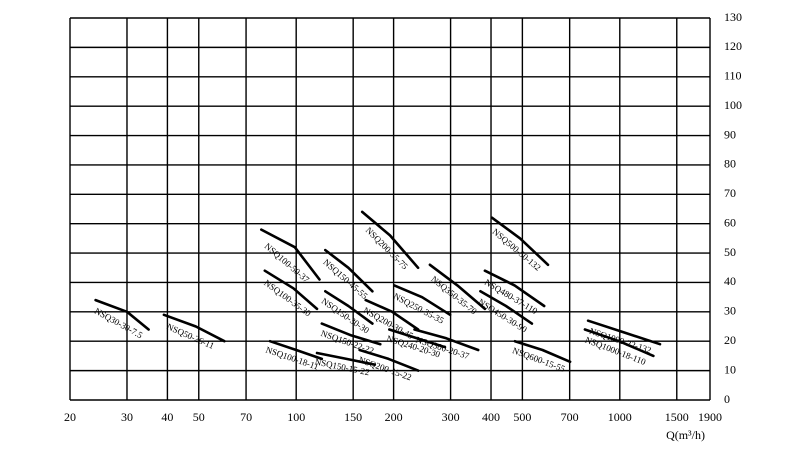 This screenshot has width=800, height=450. Describe the element at coordinates (491, 417) in the screenshot. I see `x-tick-label: 400` at that location.